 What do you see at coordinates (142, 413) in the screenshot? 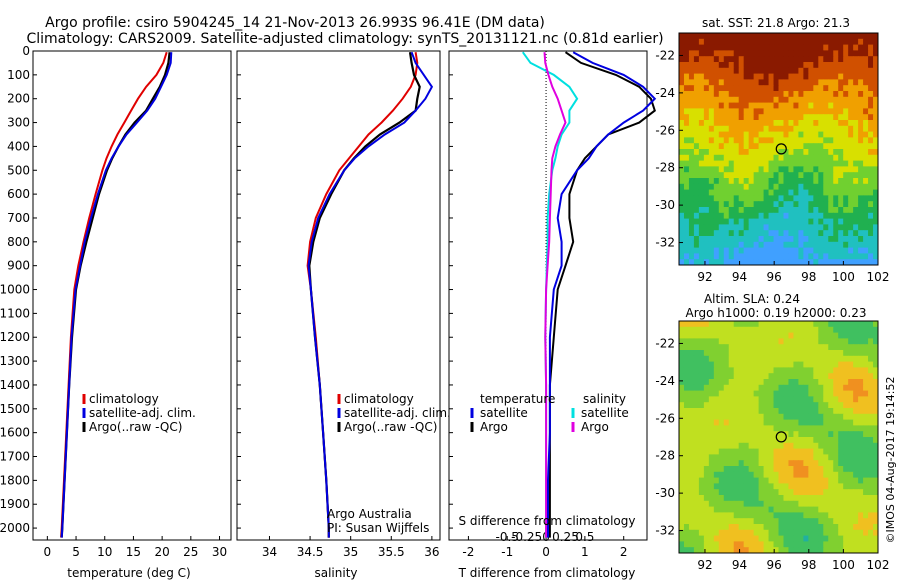
I see `legend-label: satellite-adj. clim.` at bounding box center [142, 413].